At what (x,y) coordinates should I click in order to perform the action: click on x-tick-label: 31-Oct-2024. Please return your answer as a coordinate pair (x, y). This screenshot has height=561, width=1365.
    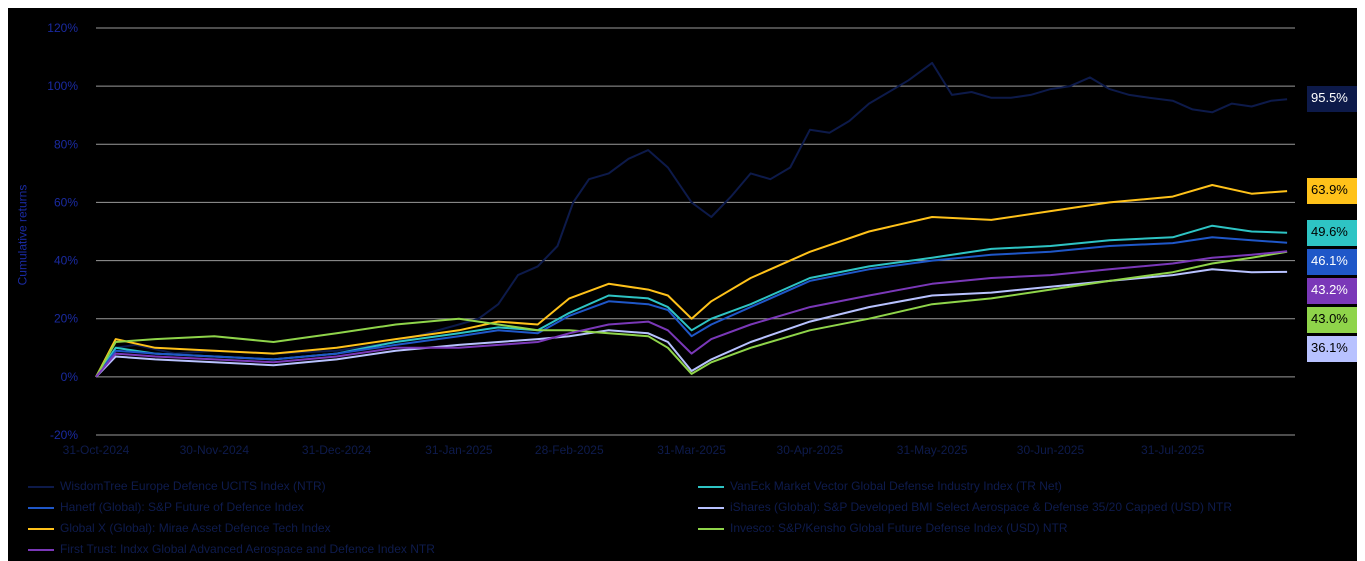
    Looking at the image, I should click on (96, 450).